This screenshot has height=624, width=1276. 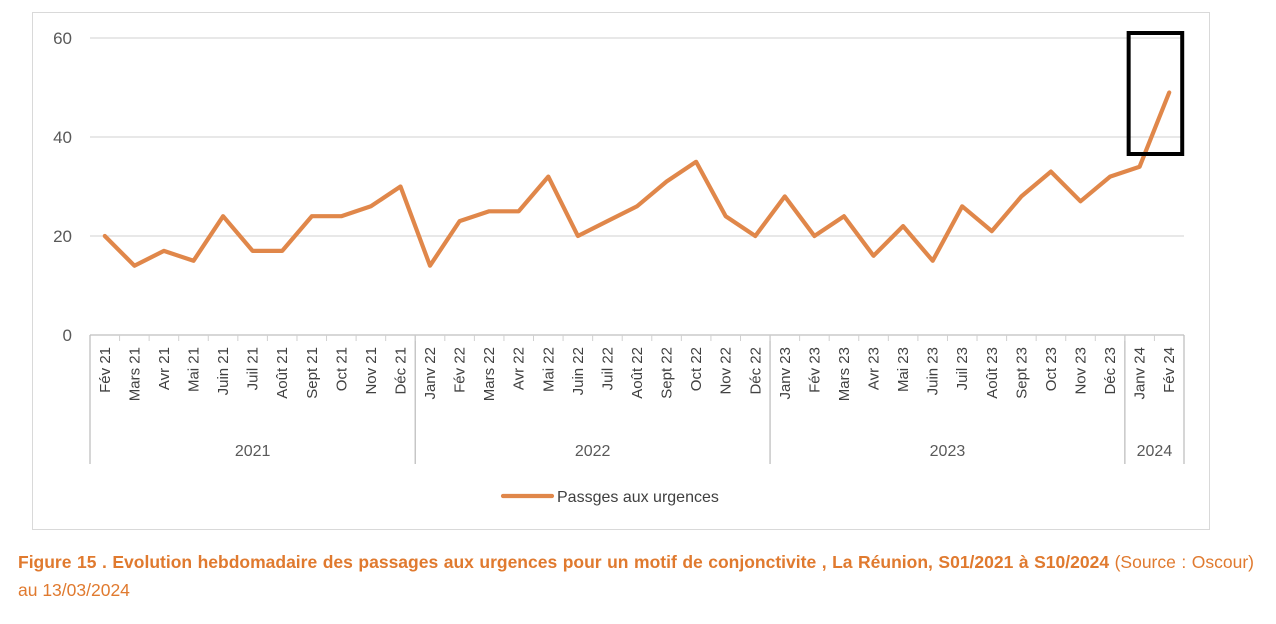 I want to click on x-tick-label: Oct 23, so click(x=1051, y=369).